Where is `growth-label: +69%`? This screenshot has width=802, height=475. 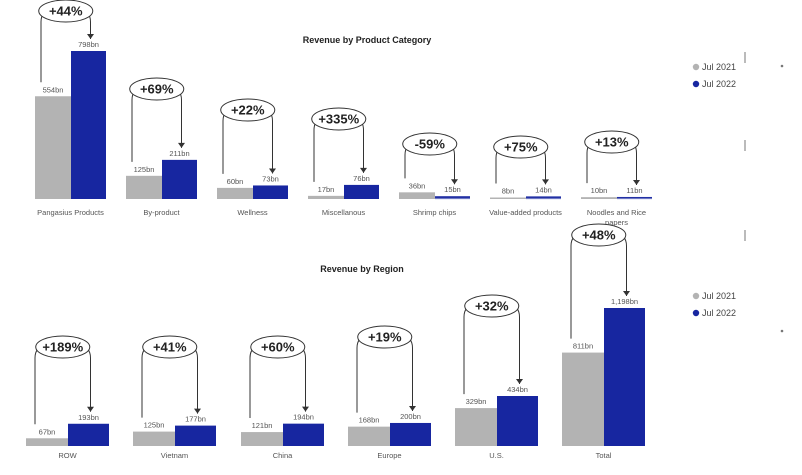
growth-label: +69% is located at coordinates (157, 89).